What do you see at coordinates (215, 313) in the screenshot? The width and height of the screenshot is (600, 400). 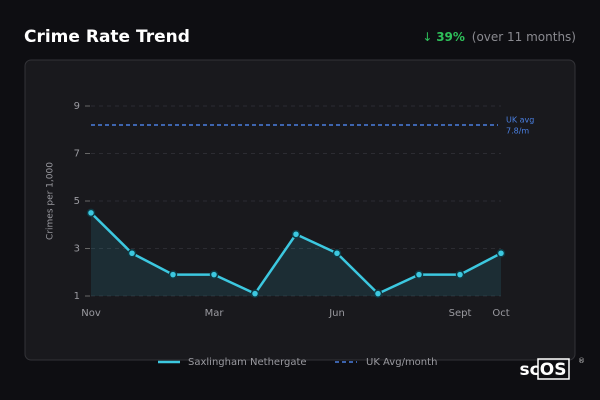 I see `x-tick-label: Mar` at bounding box center [215, 313].